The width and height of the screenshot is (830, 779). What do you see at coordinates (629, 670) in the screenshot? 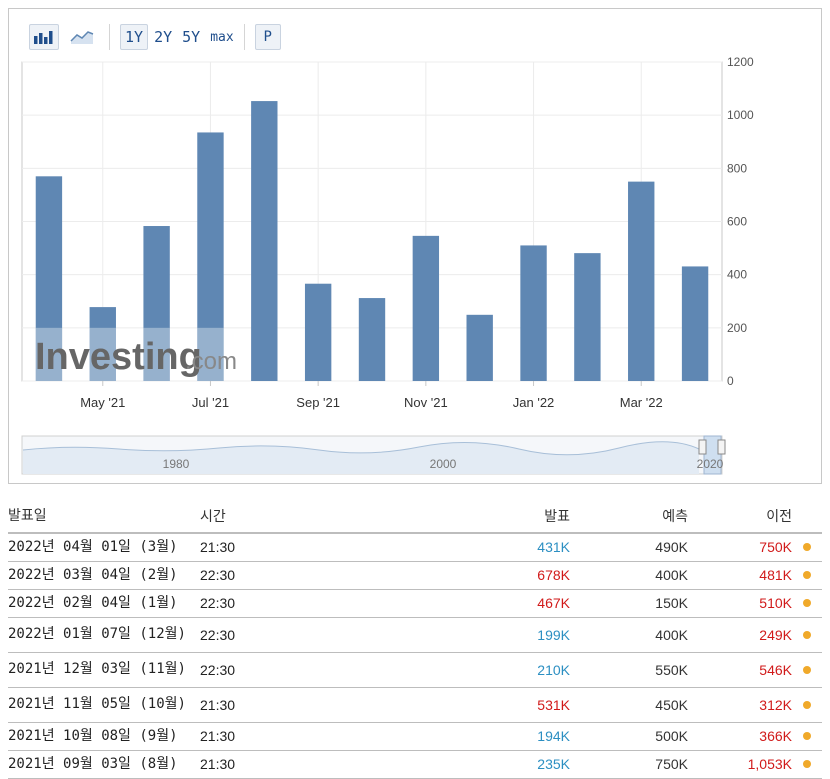
I see `row-forecast: 550K` at bounding box center [629, 670].